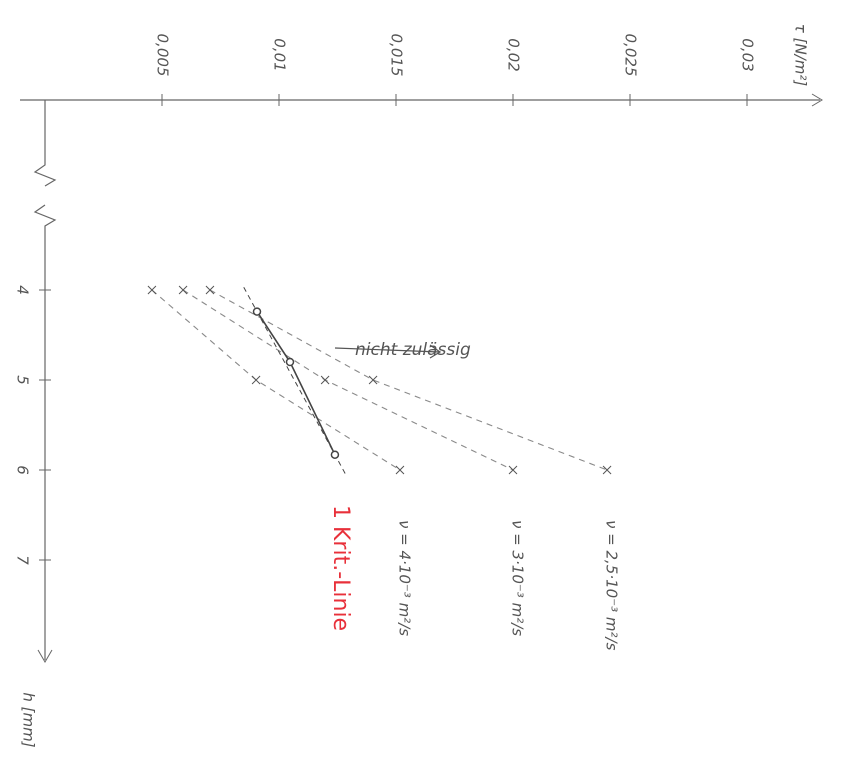  Describe the element at coordinates (45, 656) in the screenshot. I see `h-axis-arrow` at that location.